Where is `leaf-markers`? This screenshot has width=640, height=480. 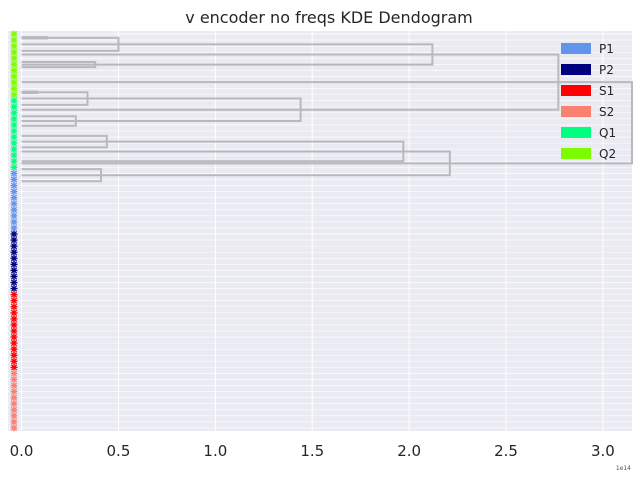
leaf-markers is located at coordinates (14, 231).